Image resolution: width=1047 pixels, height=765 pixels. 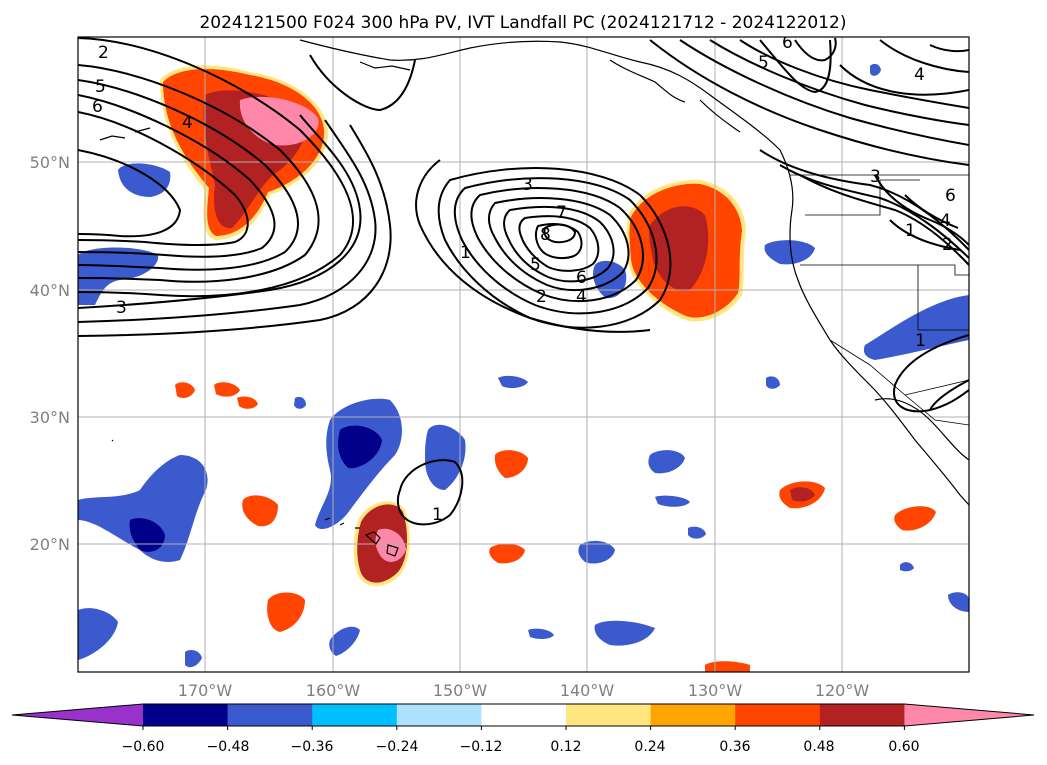 What do you see at coordinates (228, 747) in the screenshot?
I see `colorbar-tick-label: −0.48` at bounding box center [228, 747].